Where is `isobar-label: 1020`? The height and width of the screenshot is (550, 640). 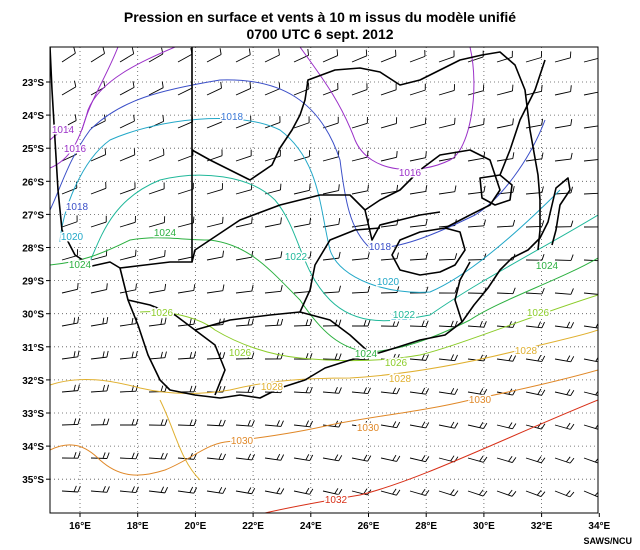
isobar-label: 1020 is located at coordinates (402, 317).